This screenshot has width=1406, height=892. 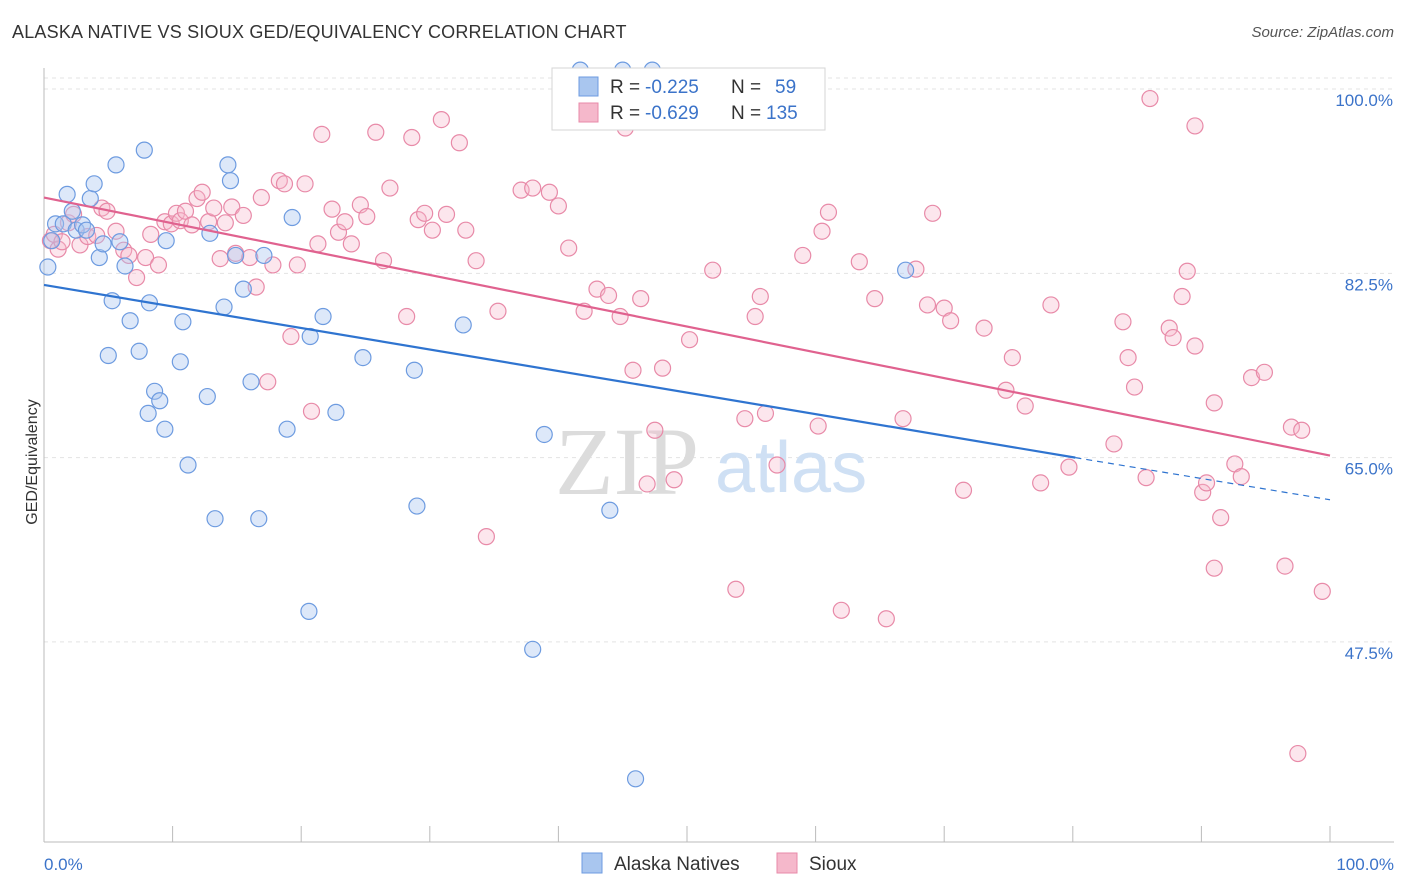 What do you see at coordinates (559, 371) in the screenshot?
I see `alaska-trend-line` at bounding box center [559, 371].